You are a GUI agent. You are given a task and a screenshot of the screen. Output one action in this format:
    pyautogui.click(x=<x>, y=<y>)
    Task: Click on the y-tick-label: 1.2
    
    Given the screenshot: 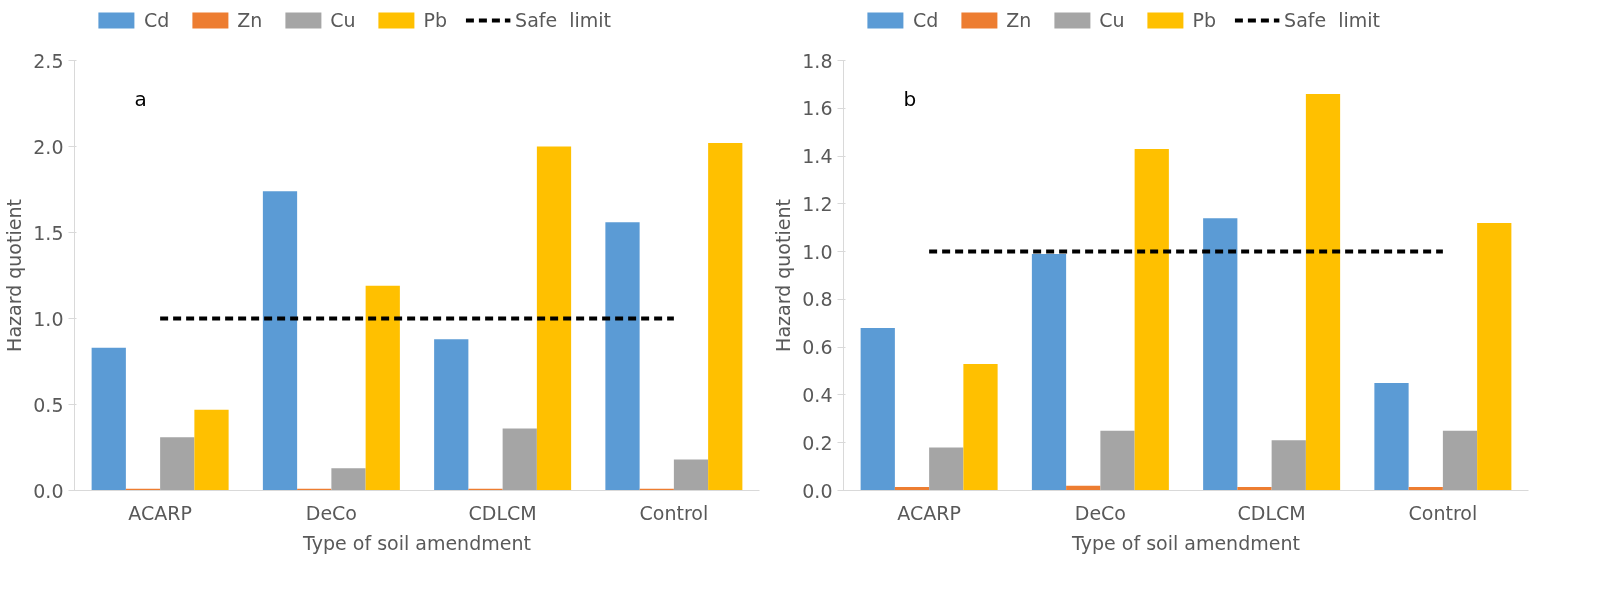 What is the action you would take?
    pyautogui.click(x=817, y=203)
    